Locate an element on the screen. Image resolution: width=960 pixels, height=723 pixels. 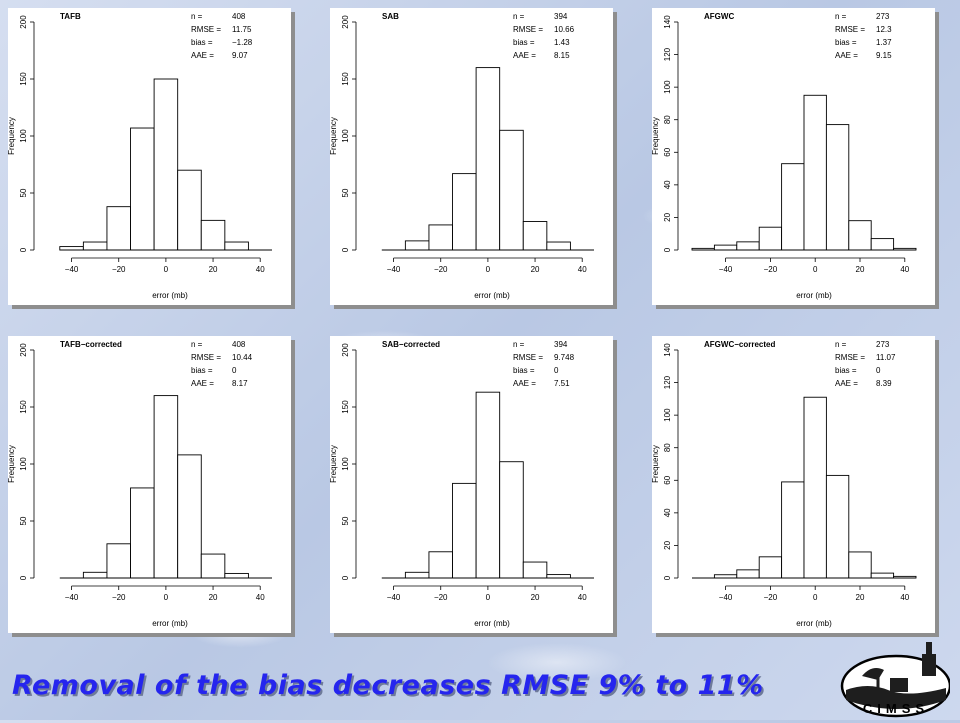
chart-title: TAFB−corrected is located at coordinates (91, 344).